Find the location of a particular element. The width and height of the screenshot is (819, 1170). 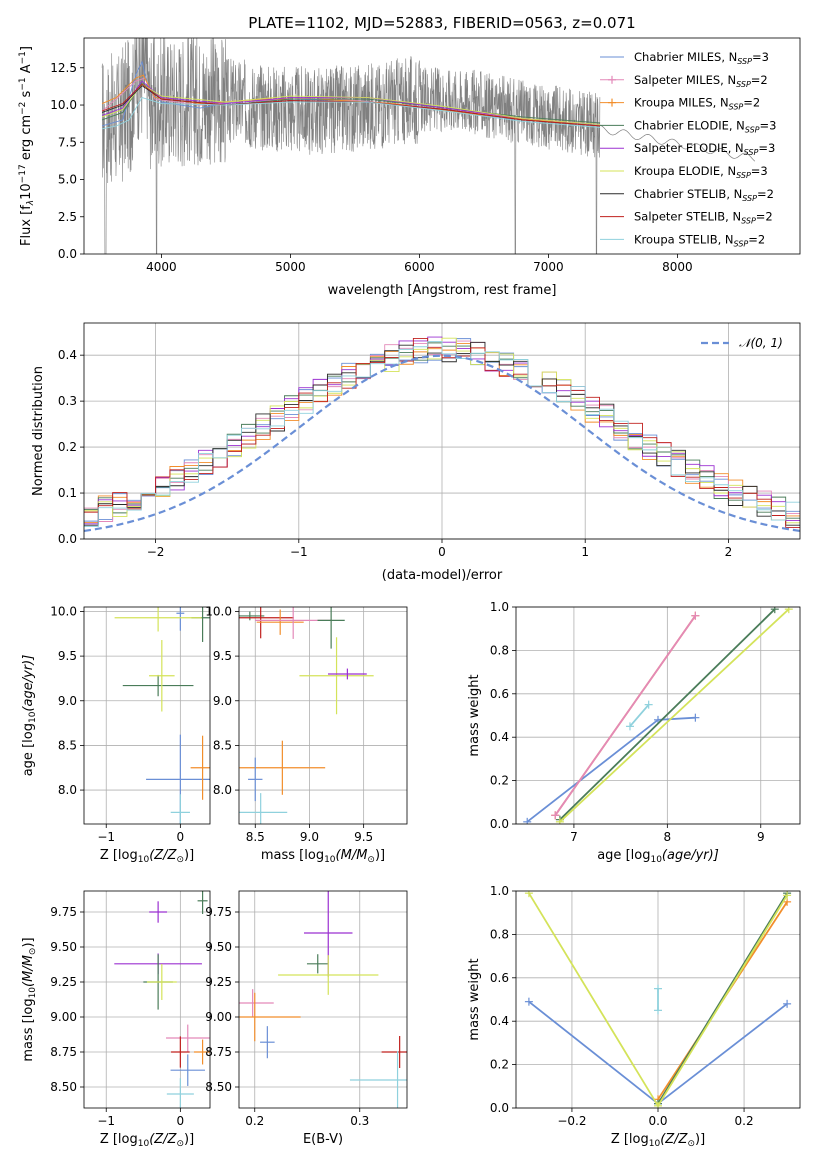

y-tick-label: 7.5 is located at coordinates (67, 142).